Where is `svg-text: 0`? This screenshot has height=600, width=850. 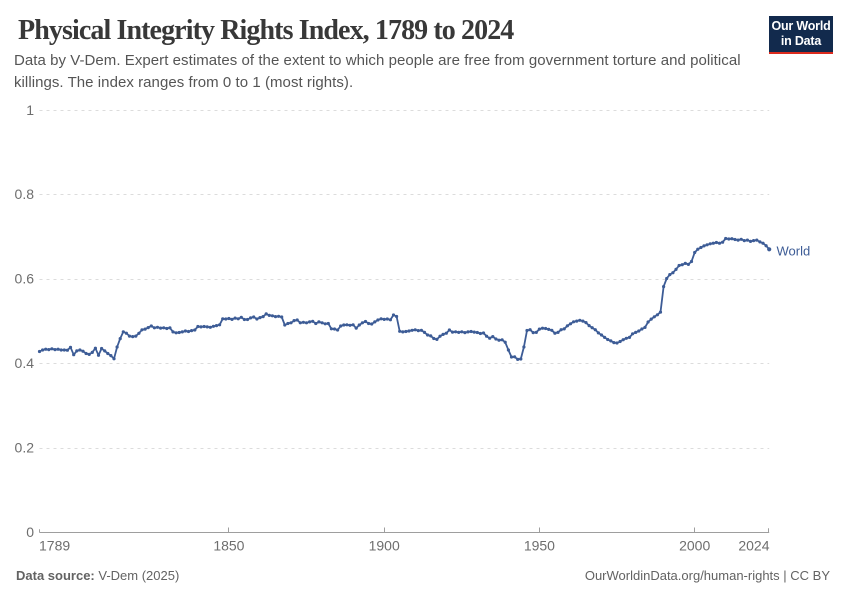
svg-text: 0 is located at coordinates (30, 532).